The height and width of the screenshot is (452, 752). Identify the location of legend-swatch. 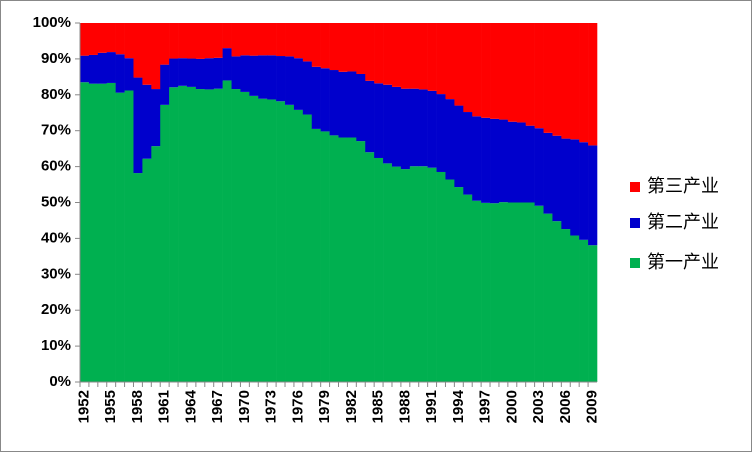
(635, 187).